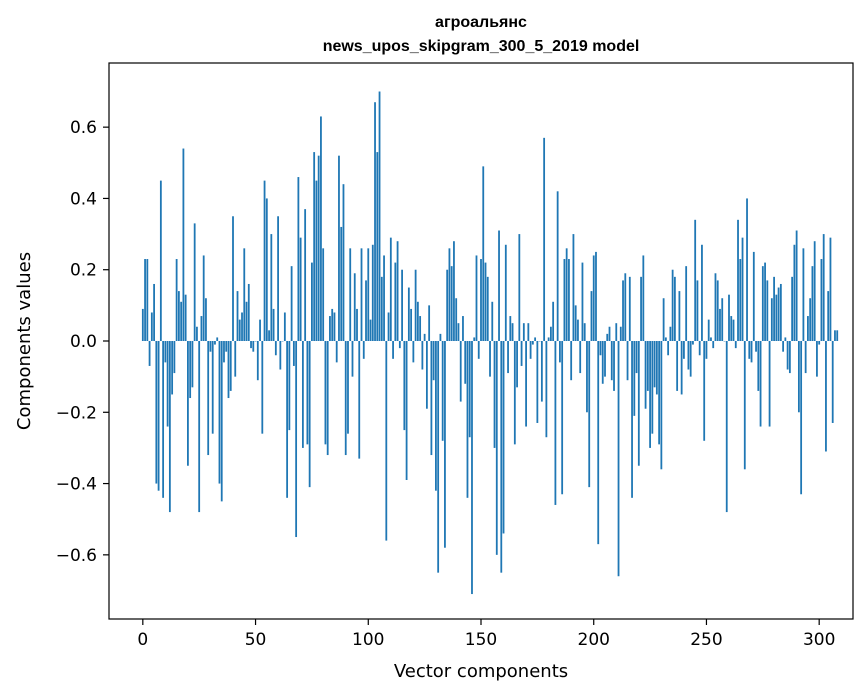 The image size is (867, 696). What do you see at coordinates (83, 128) in the screenshot?
I see `y-tick-label: 0.6` at bounding box center [83, 128].